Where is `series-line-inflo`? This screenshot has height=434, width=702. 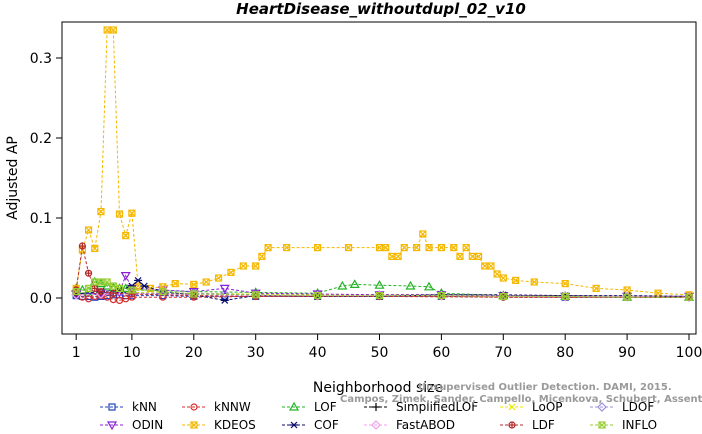 series-line-inflo is located at coordinates (382, 289).